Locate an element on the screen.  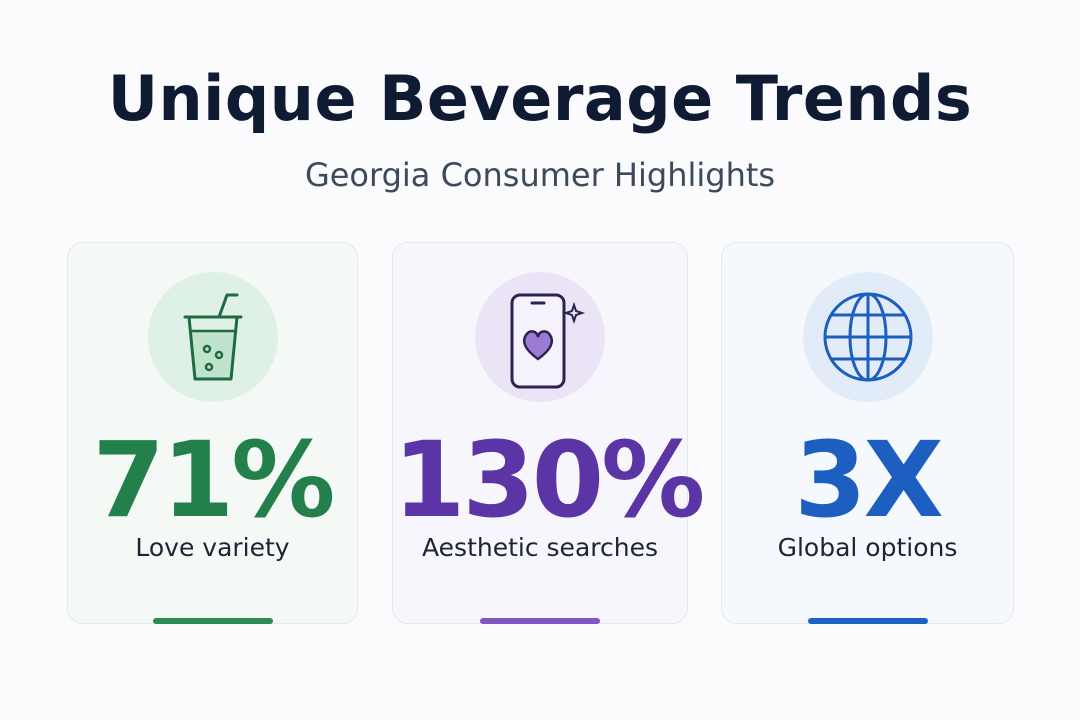
stat-label: Global options is located at coordinates (867, 547).